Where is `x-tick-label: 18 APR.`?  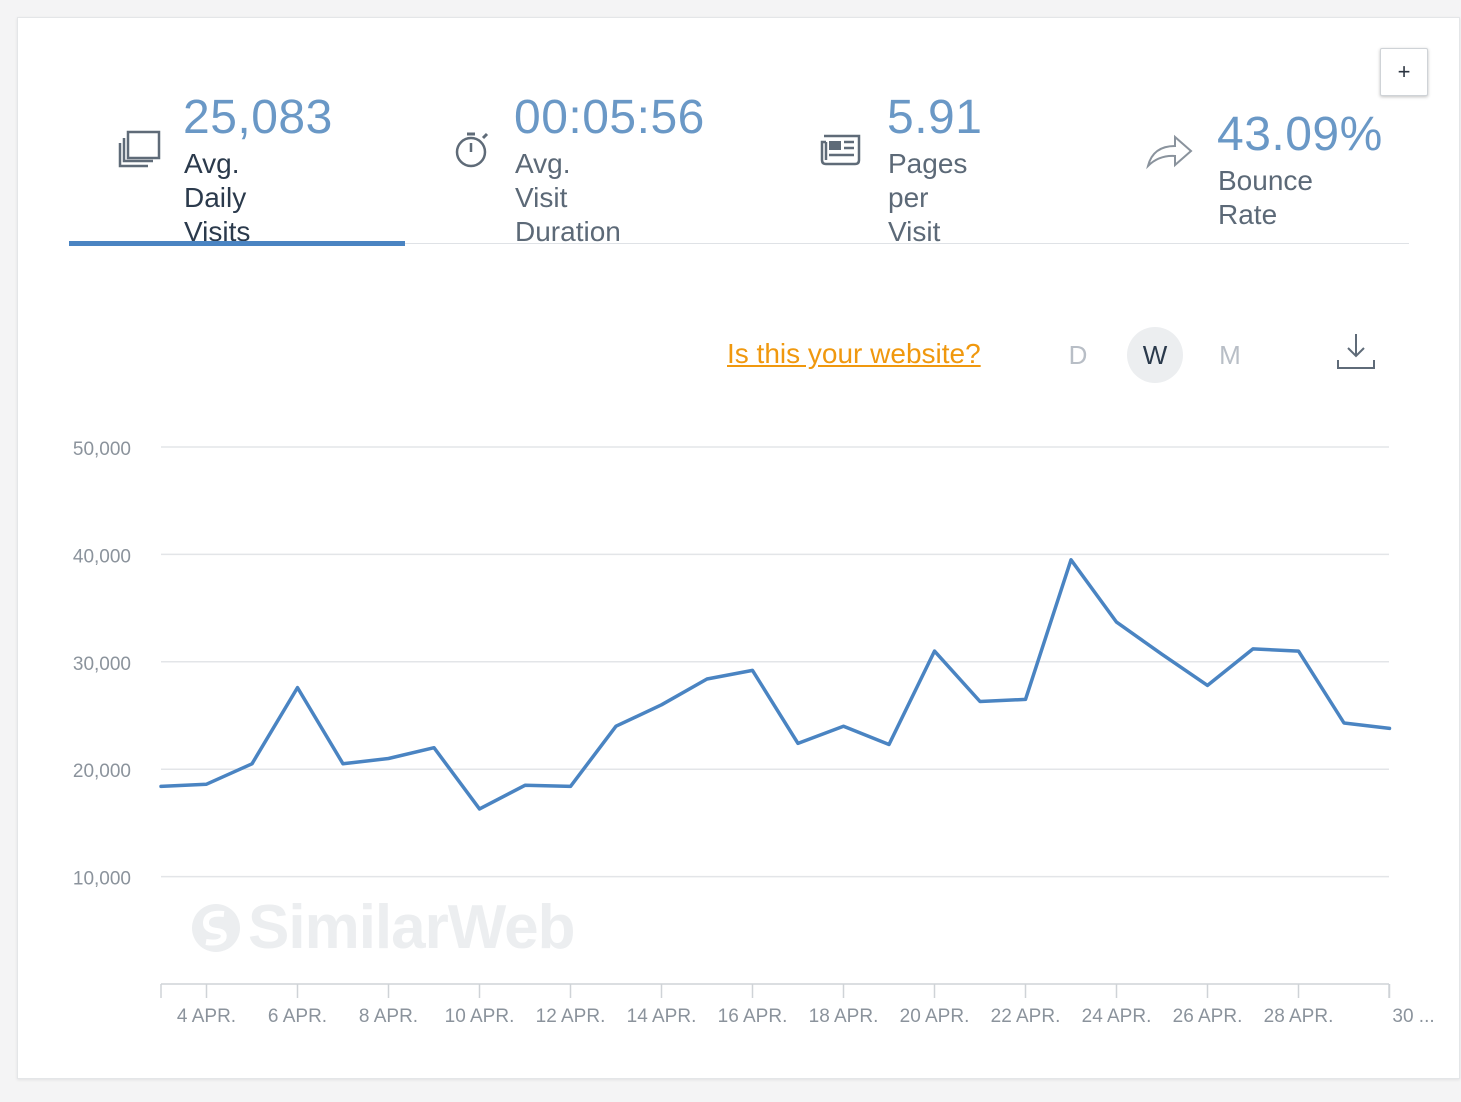 x-tick-label: 18 APR. is located at coordinates (844, 1016).